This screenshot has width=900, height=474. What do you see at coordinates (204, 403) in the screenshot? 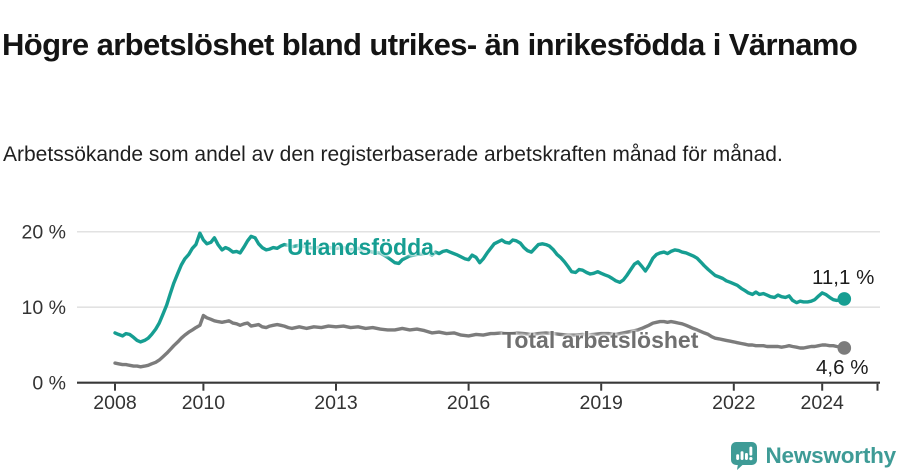
I see `svg-text: 2010` at bounding box center [204, 403].